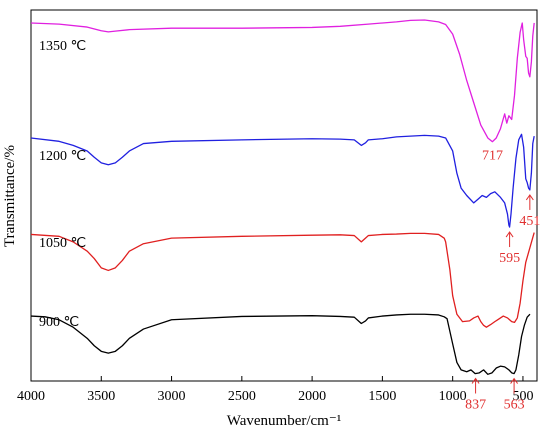 Image resolution: width=550 pixels, height=434 pixels. Describe the element at coordinates (62, 46) in the screenshot. I see `series-label-1350: 1350 ℃` at that location.